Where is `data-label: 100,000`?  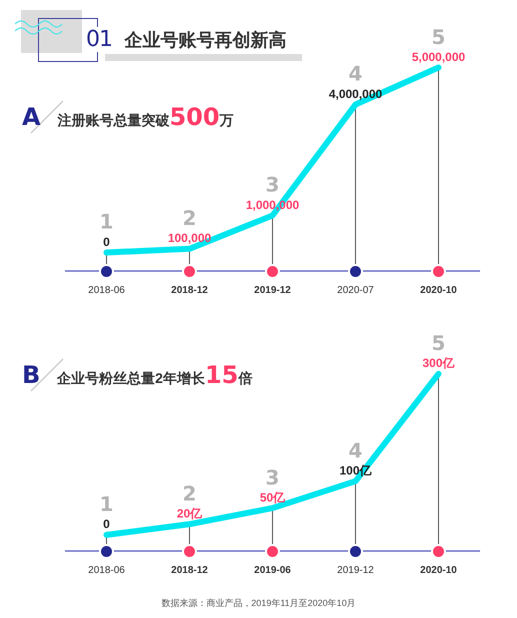 data-label: 100,000 is located at coordinates (190, 238).